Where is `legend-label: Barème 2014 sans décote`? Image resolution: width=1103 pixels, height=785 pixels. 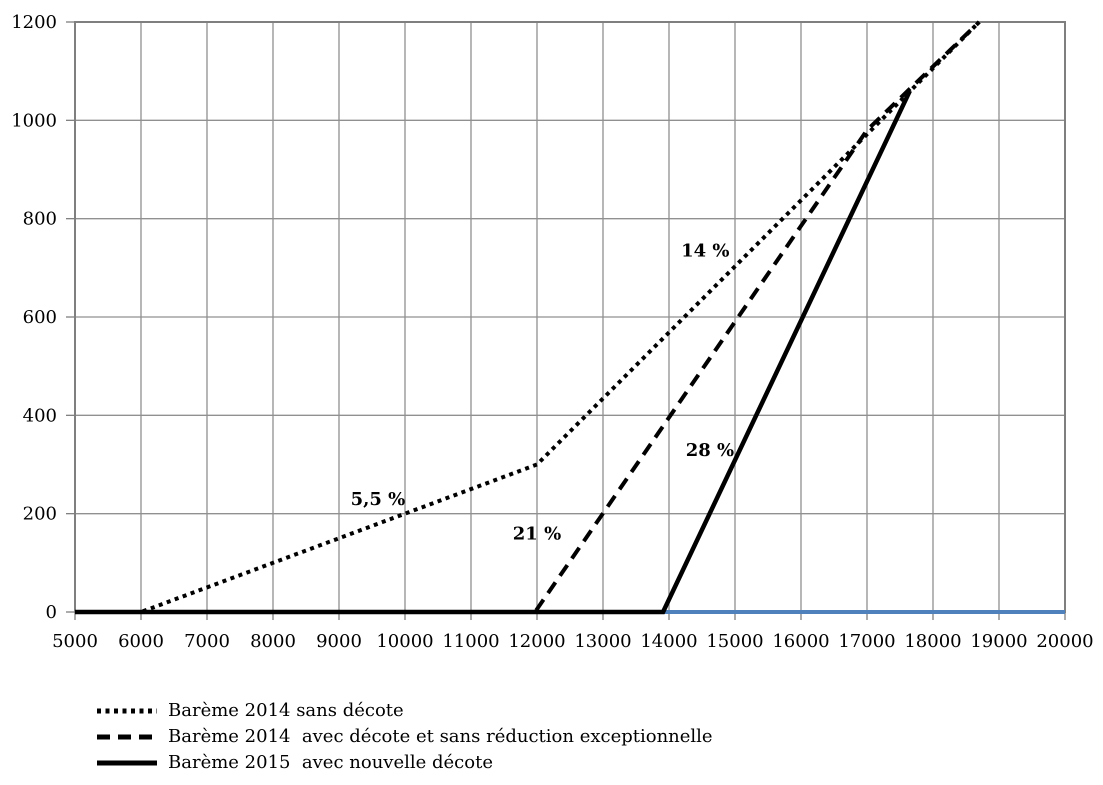
legend-label: Barème 2014 sans décote is located at coordinates (286, 710).